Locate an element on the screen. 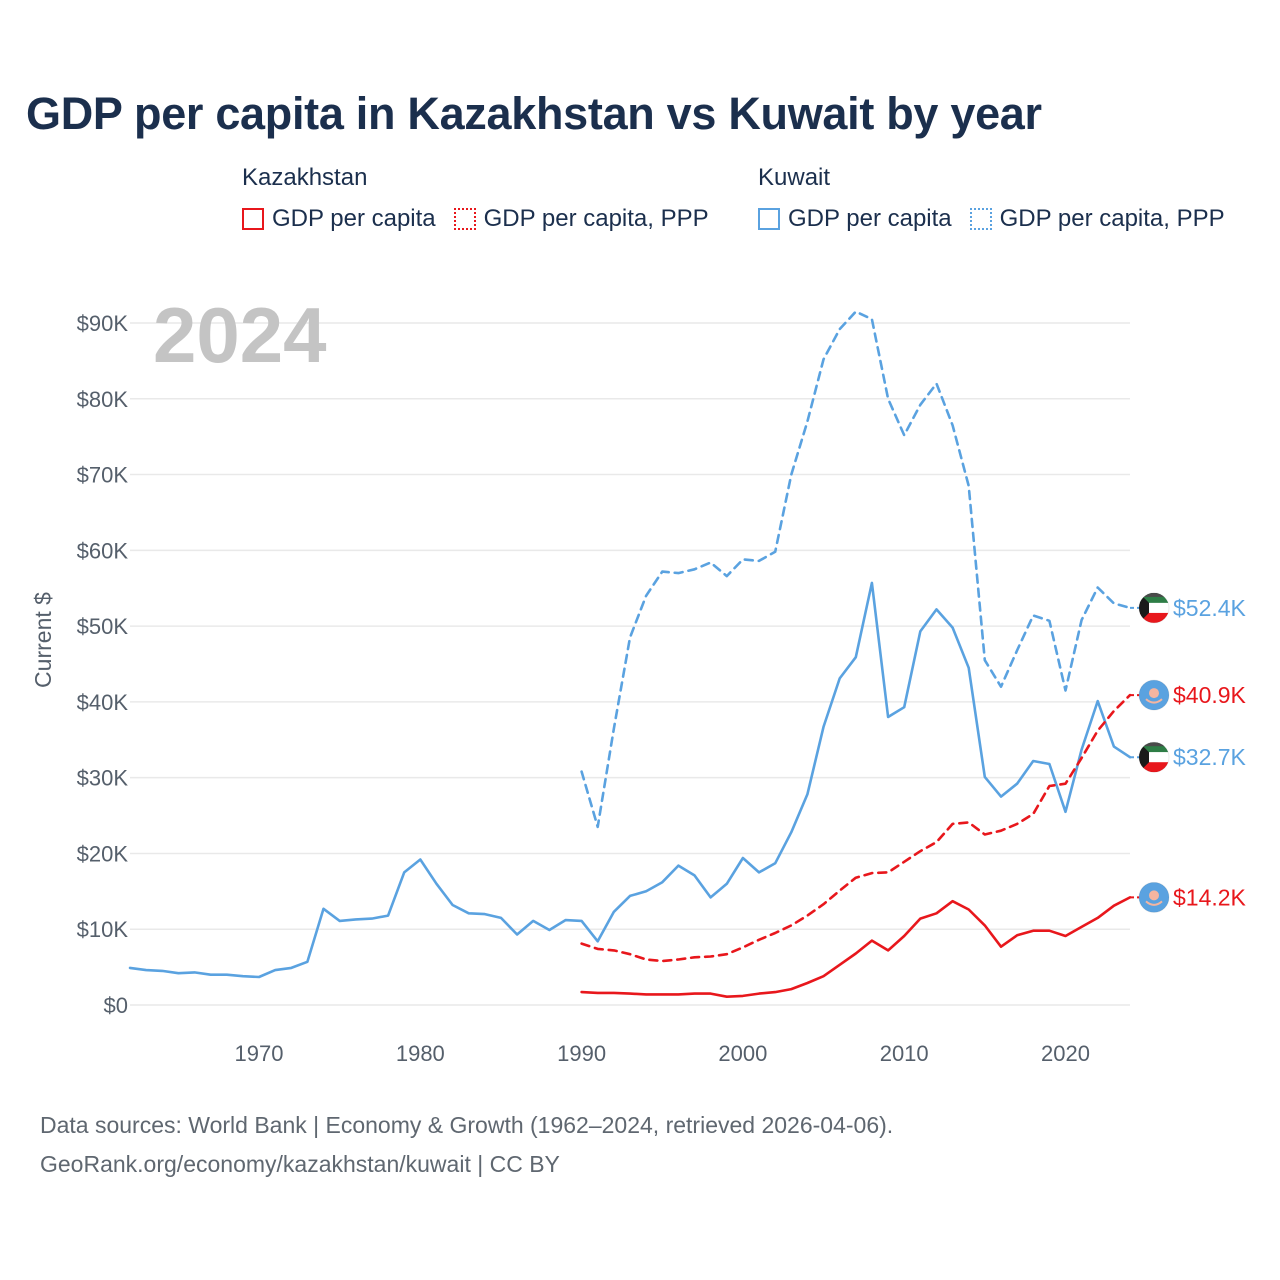  legend-item-kuwait-gdp: GDP per capita is located at coordinates (855, 219).